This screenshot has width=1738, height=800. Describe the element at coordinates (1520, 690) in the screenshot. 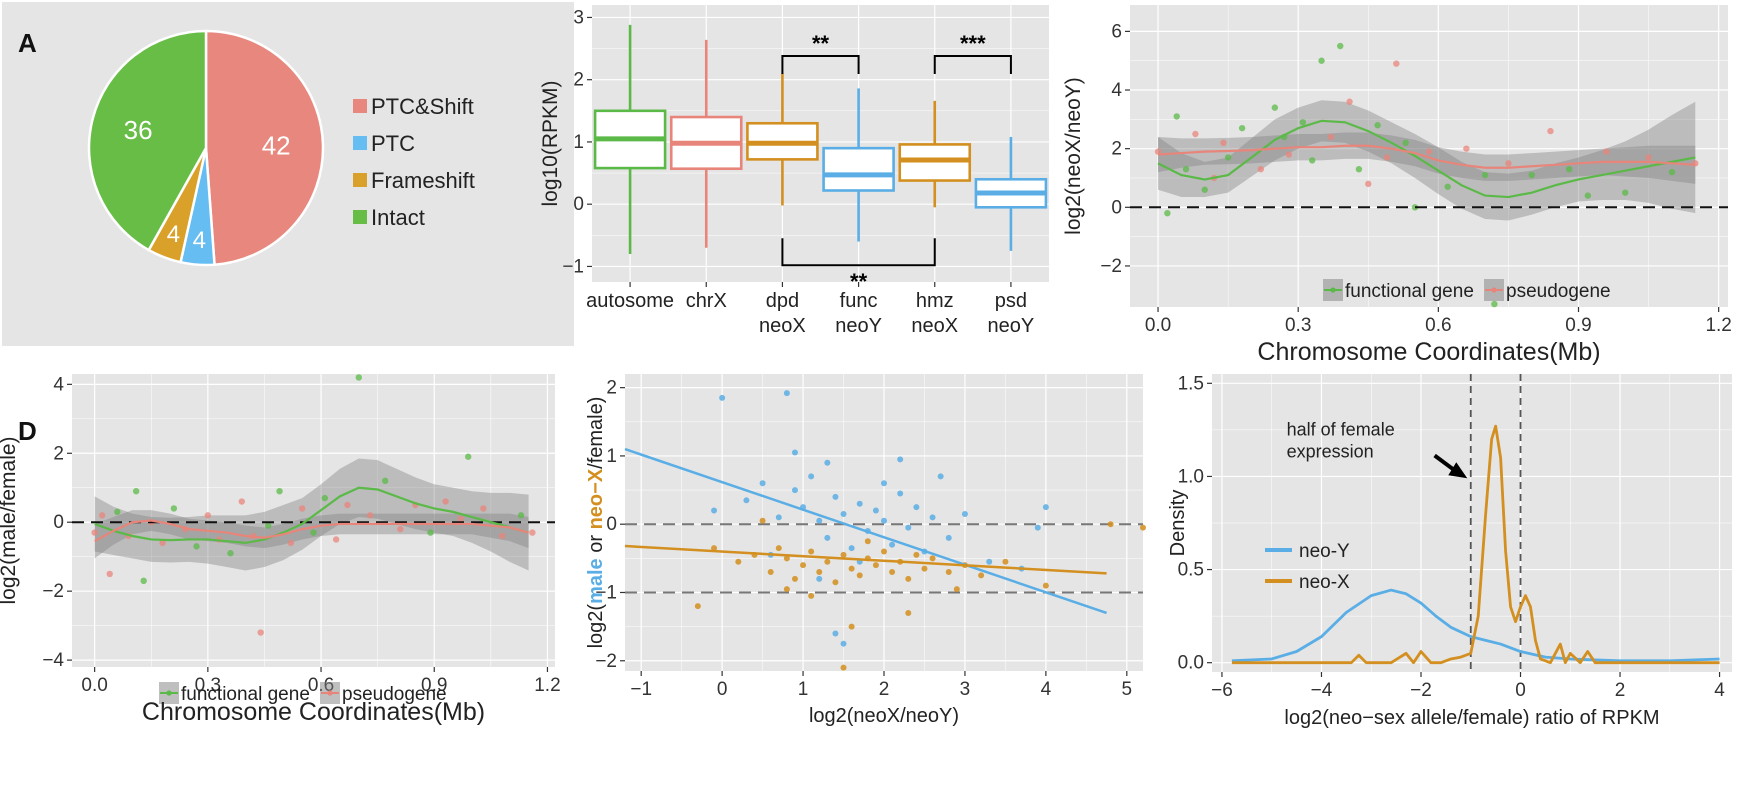

I see `x-tick-label: 0` at that location.